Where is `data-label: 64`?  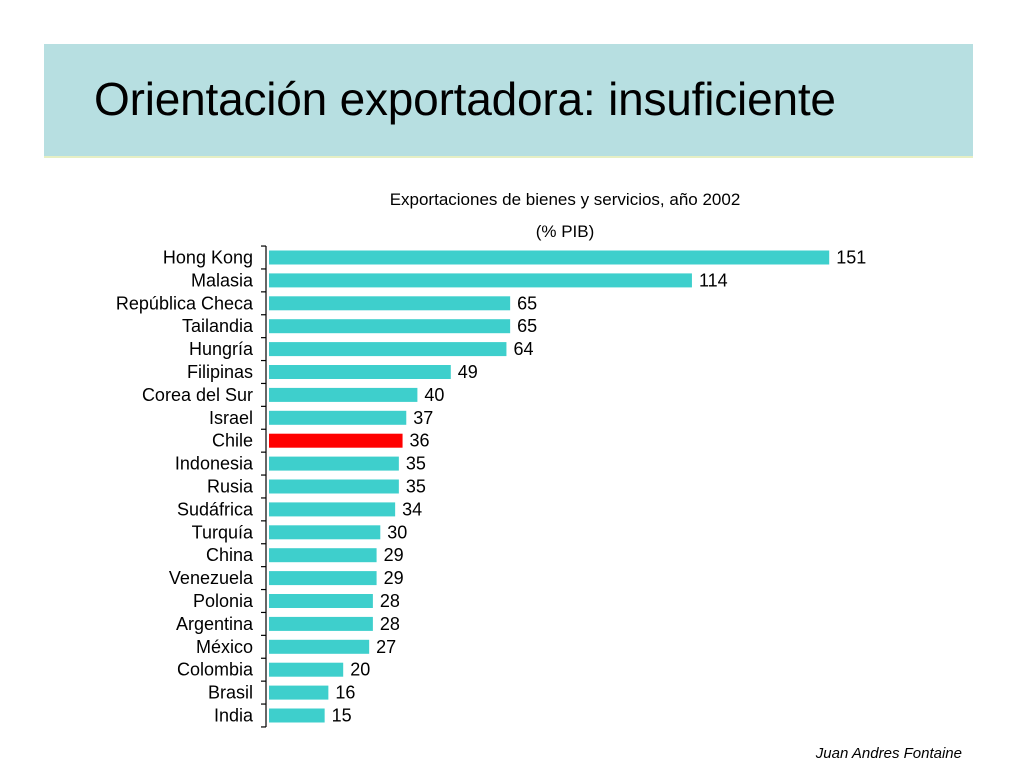
data-label: 64 is located at coordinates (523, 349).